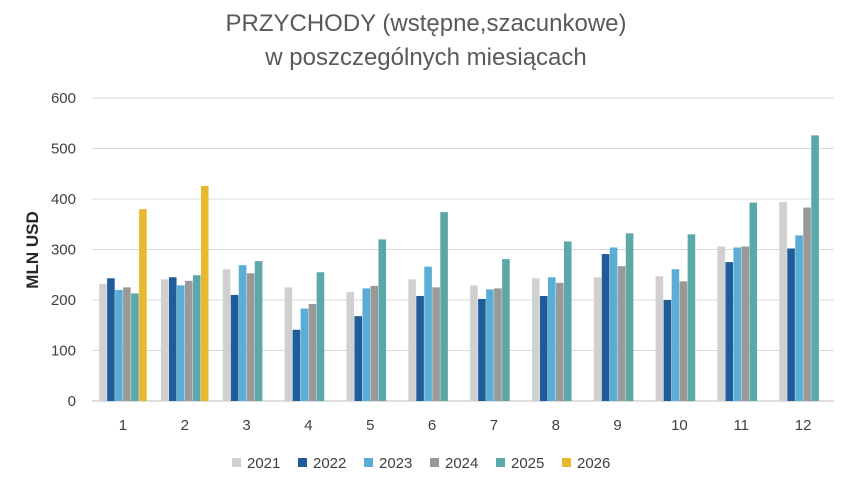 This screenshot has height=482, width=851. What do you see at coordinates (63, 199) in the screenshot?
I see `y-tick-label: 400` at bounding box center [63, 199].